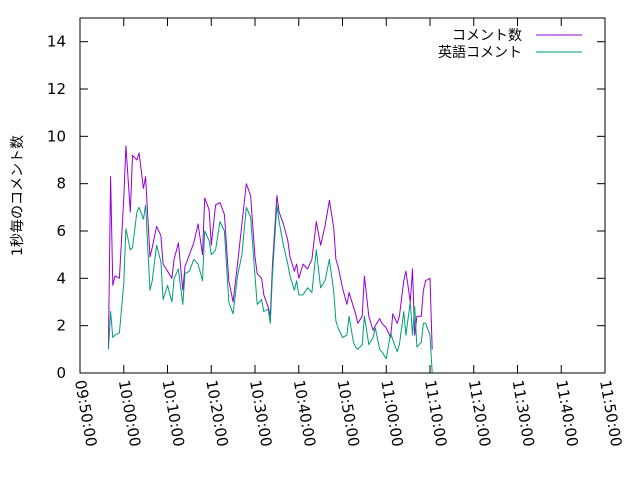 This screenshot has width=640, height=480. I want to click on x-tick-label: 10:20:00, so click(216, 413).